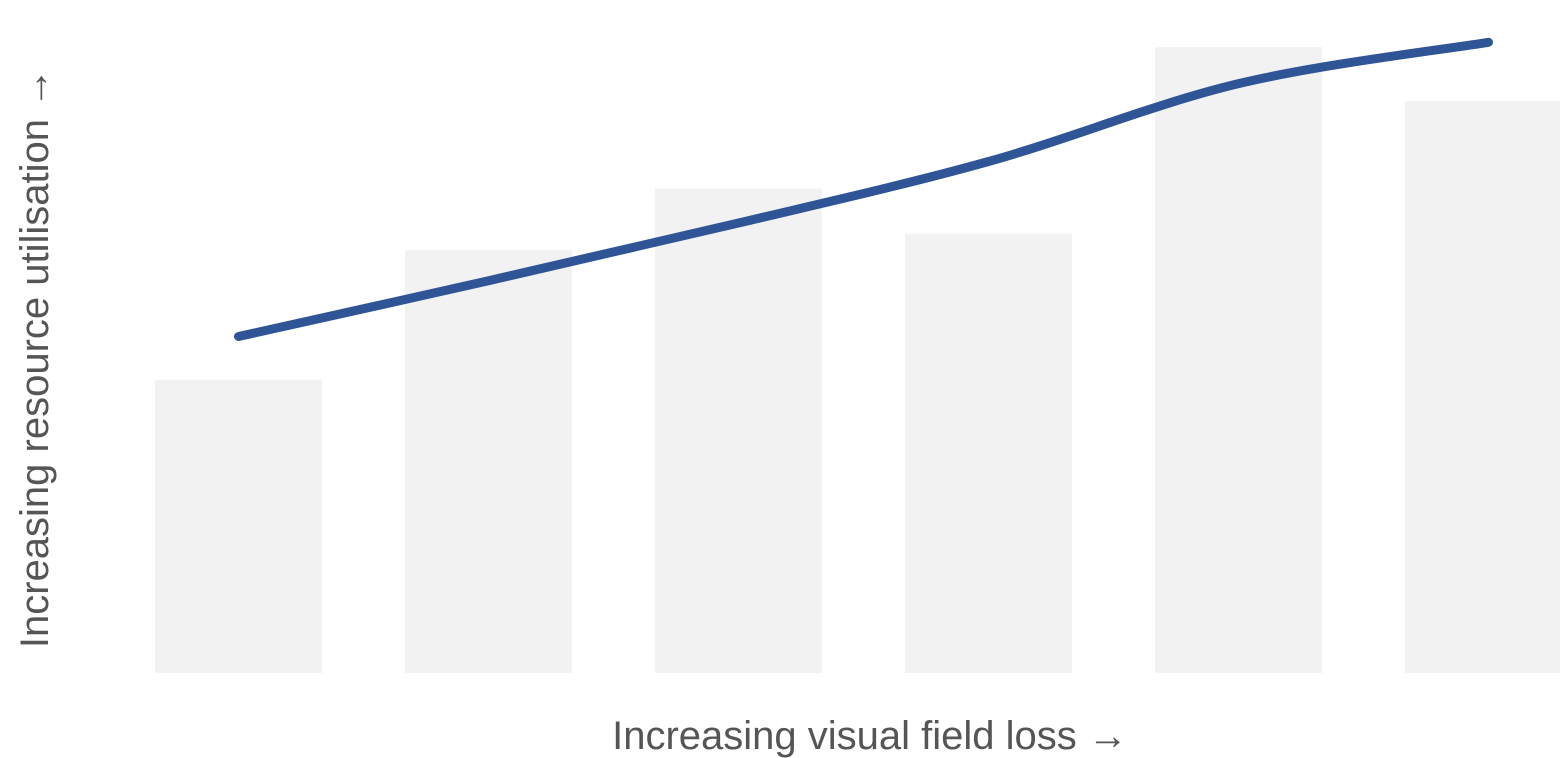 The width and height of the screenshot is (1560, 758). What do you see at coordinates (35, 358) in the screenshot?
I see `y-axis-label: Increasing resource utilisation →` at bounding box center [35, 358].